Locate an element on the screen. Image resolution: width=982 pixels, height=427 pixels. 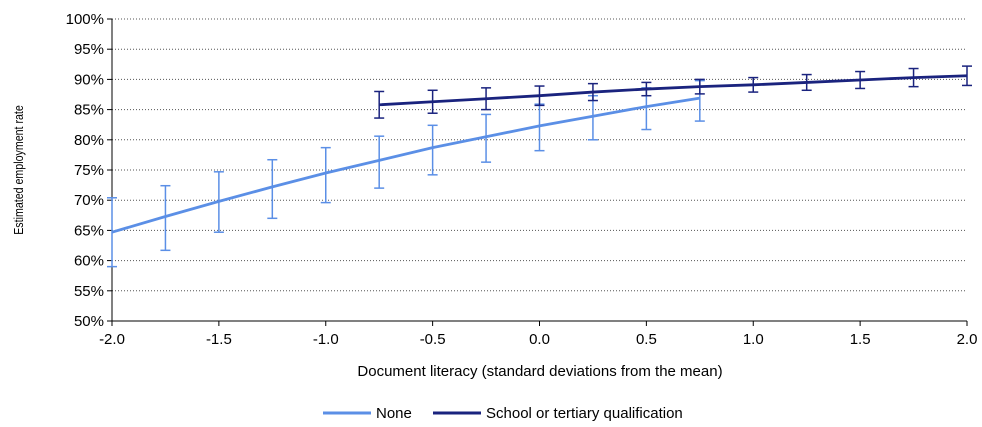
y-tick-label: 85% is located at coordinates (89, 110).